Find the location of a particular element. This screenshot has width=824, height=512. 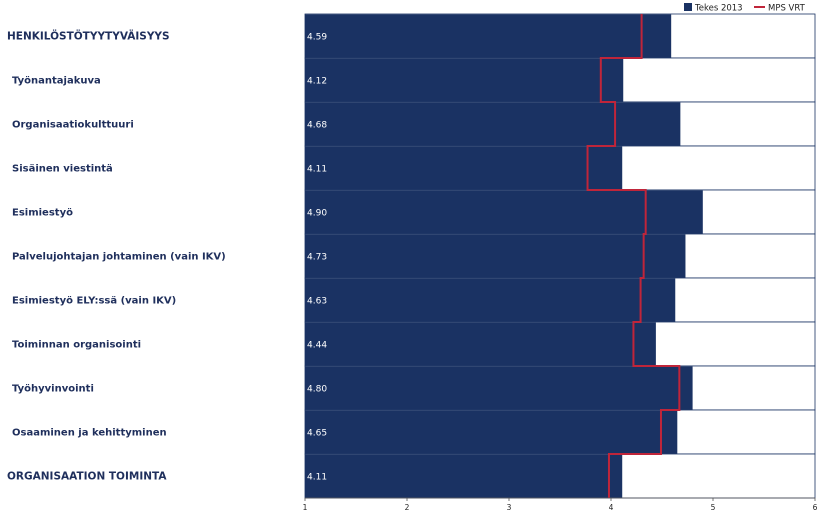

category-label: Esimiestyö ELY:ssä (vain IKV) is located at coordinates (94, 301).